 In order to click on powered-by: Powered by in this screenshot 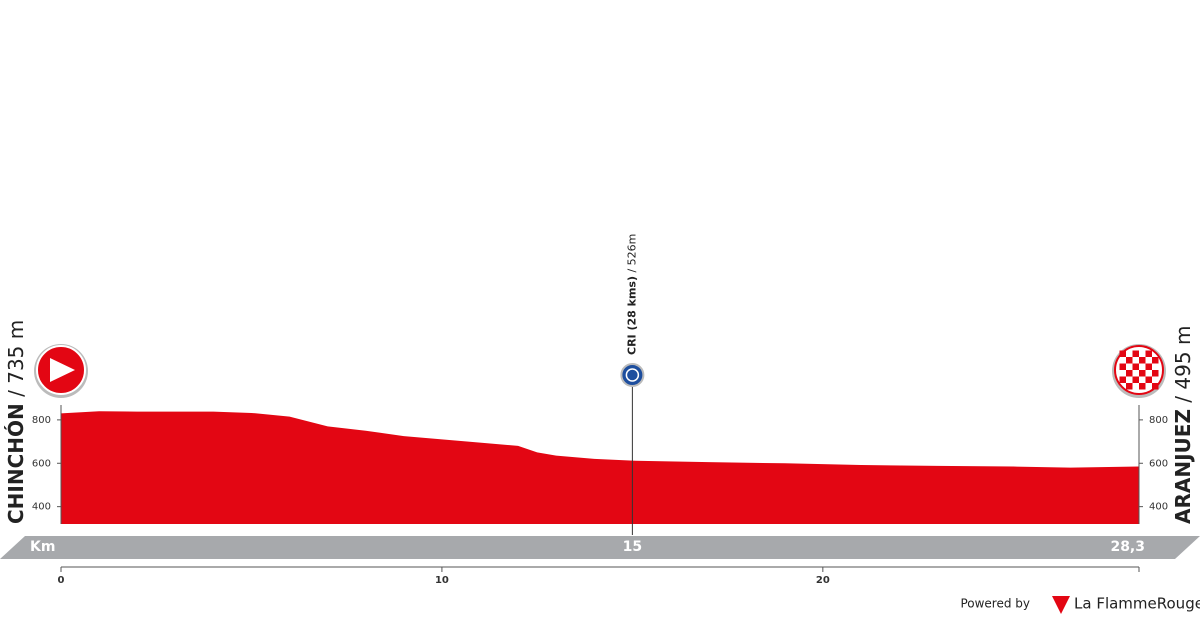, I will do `click(995, 604)`.